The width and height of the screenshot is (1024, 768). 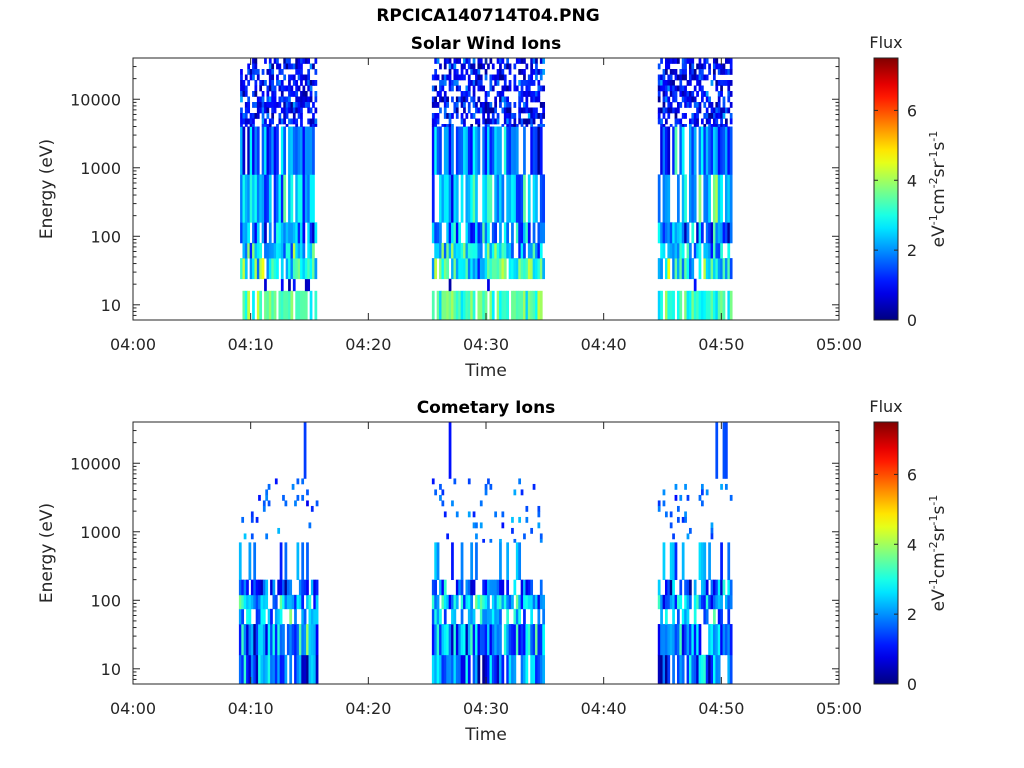 I want to click on panel-title: Cometary Ions, so click(x=486, y=408).